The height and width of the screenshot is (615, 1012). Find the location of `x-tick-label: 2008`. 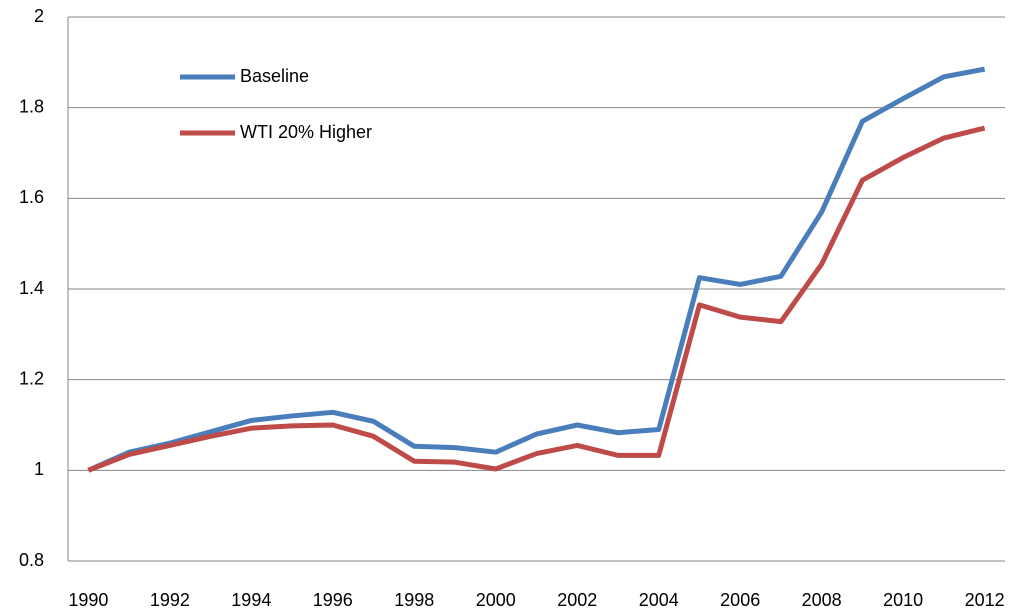

x-tick-label: 2008 is located at coordinates (822, 600).